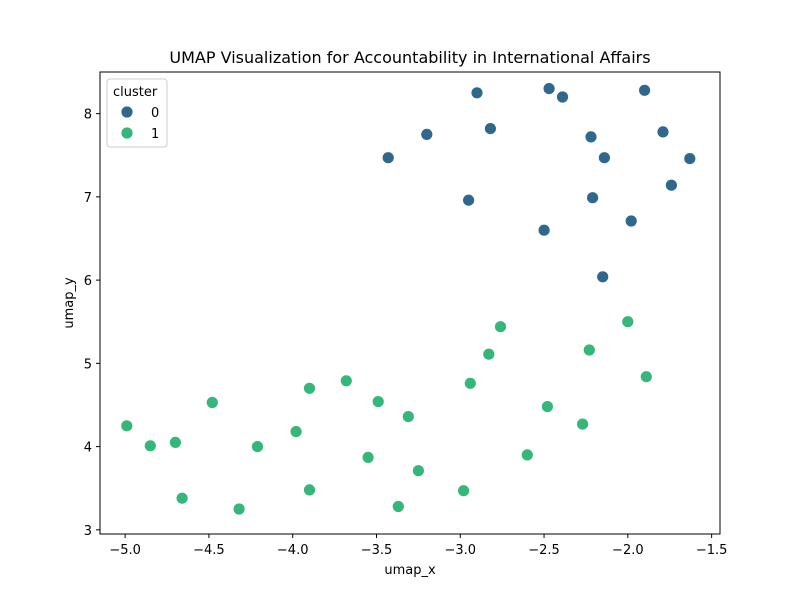  I want to click on legend: cluster 01, so click(137, 113).